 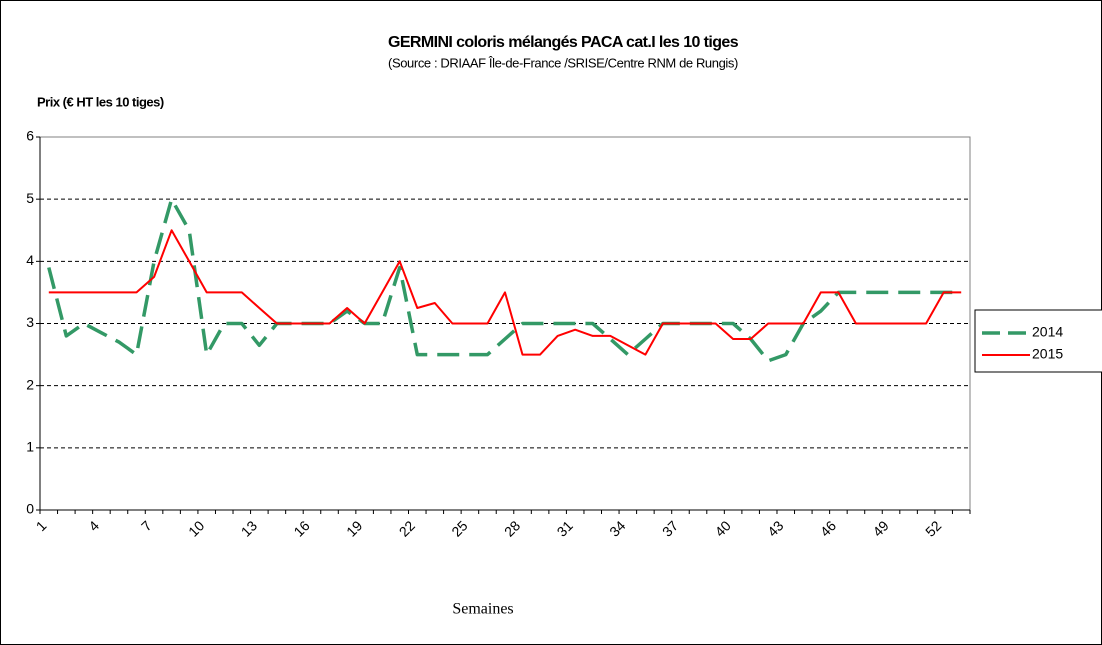 I want to click on legend-label: 2015, so click(x=1047, y=354).